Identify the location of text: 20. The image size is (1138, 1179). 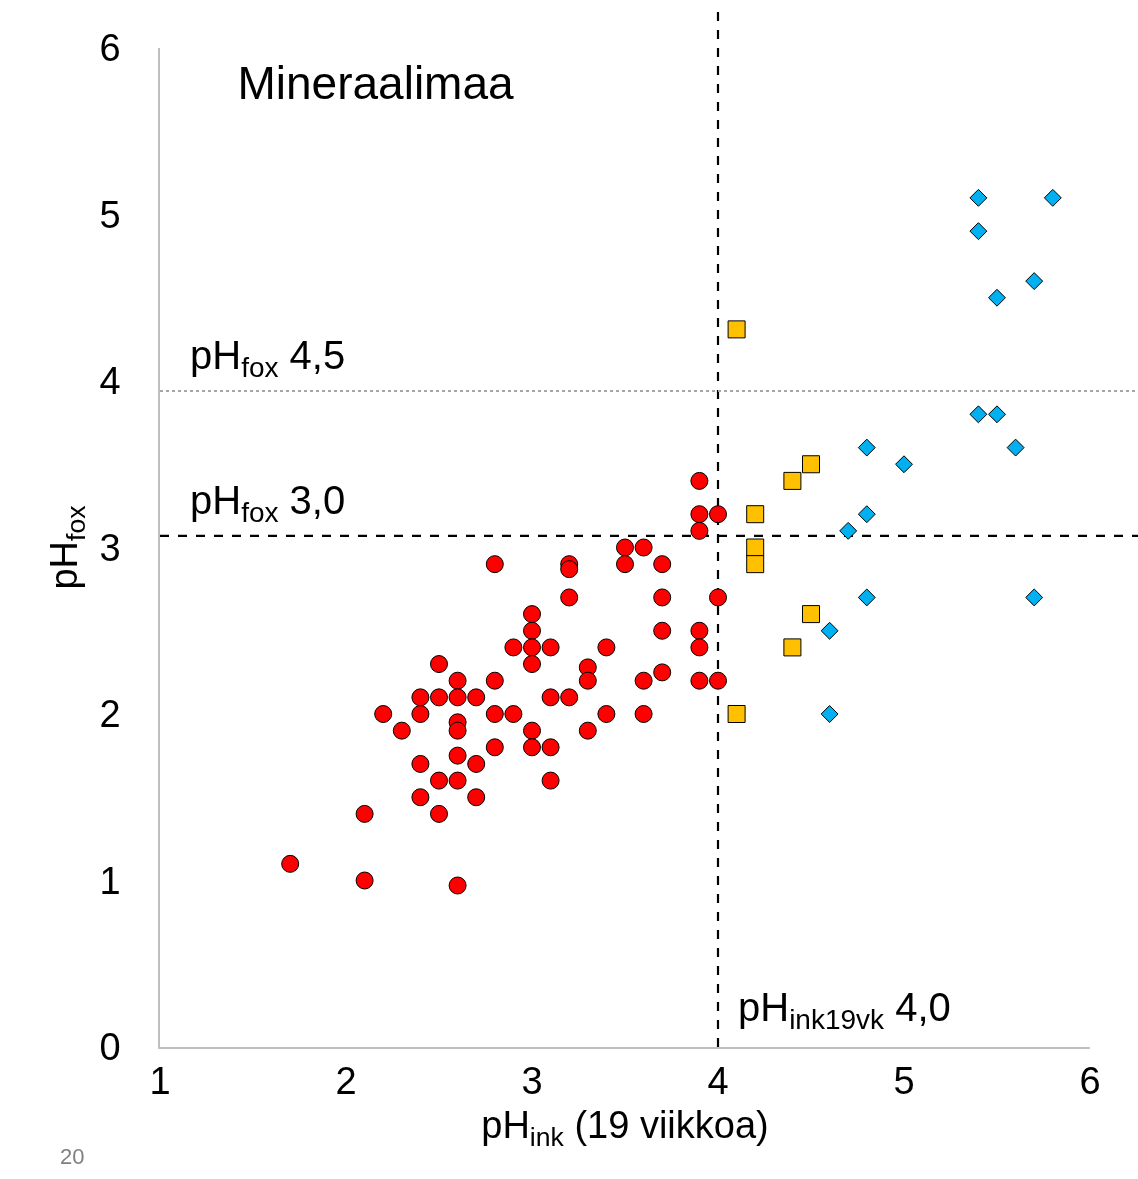
(72, 1156).